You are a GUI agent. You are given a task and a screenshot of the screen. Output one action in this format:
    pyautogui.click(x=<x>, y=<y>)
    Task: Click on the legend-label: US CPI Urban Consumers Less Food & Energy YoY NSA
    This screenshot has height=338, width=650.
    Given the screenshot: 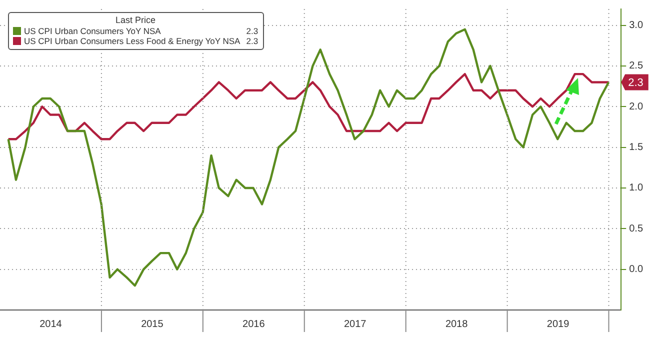 What is the action you would take?
    pyautogui.click(x=132, y=41)
    